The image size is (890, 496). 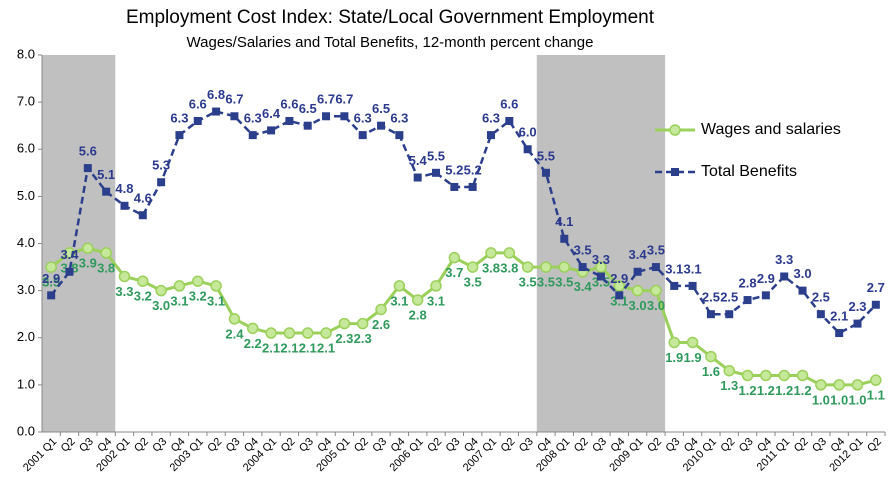 What do you see at coordinates (771, 129) in the screenshot?
I see `legend-label: Wages and salaries` at bounding box center [771, 129].